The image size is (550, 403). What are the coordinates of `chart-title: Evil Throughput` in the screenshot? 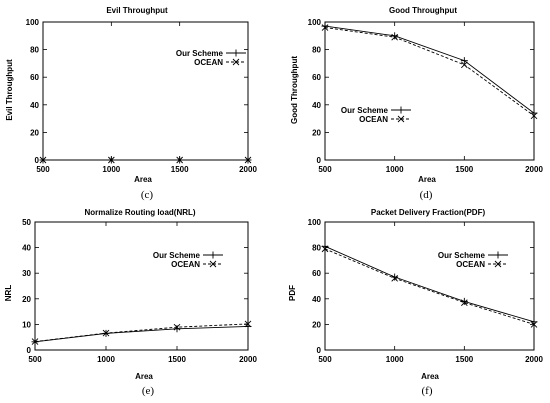 It's located at (137, 10).